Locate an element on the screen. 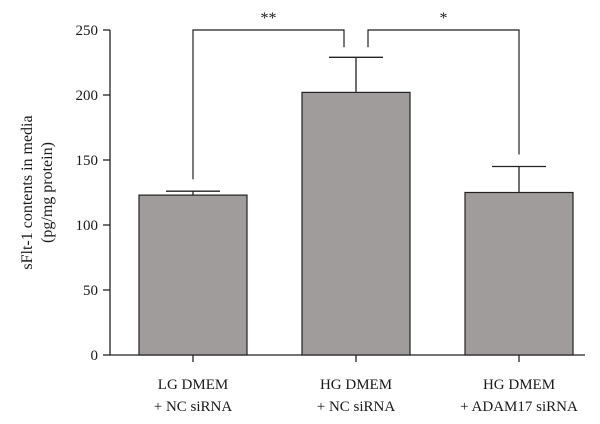  y-axis-title-line: sFlt-1 contents in media is located at coordinates (27, 192).